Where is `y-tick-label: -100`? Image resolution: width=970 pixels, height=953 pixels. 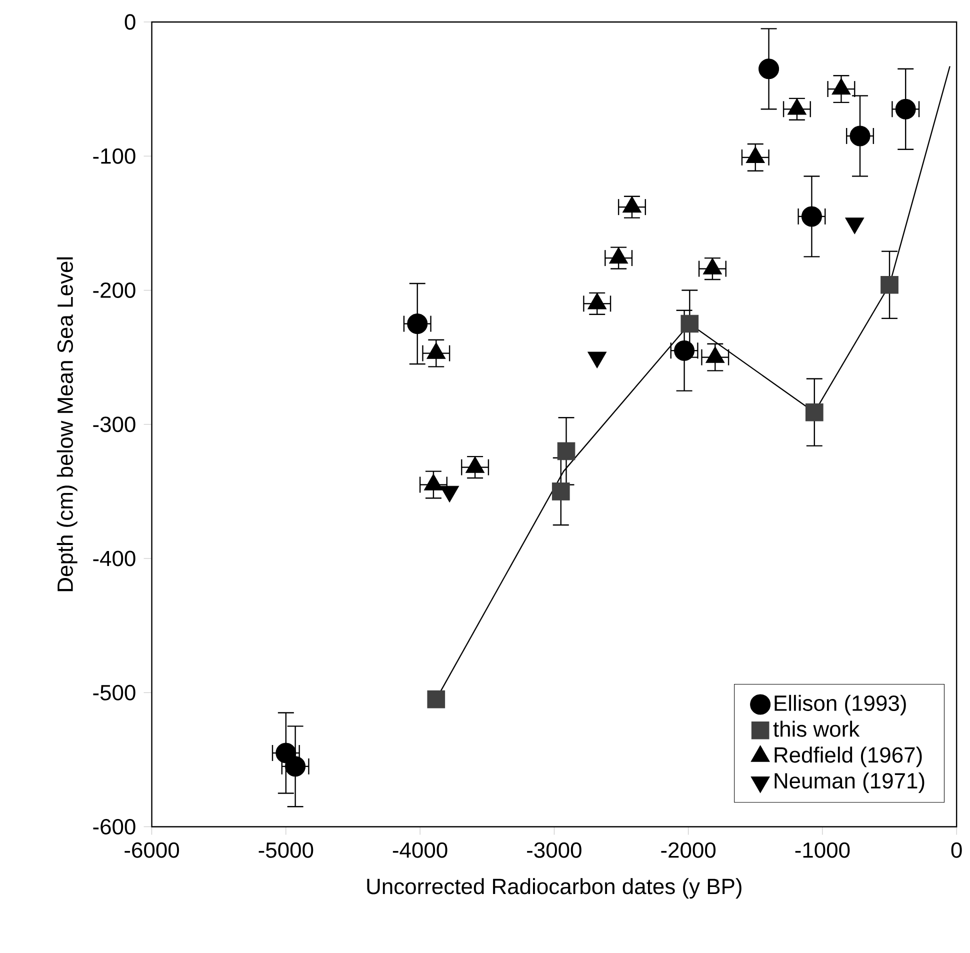 y-tick-label: -100 is located at coordinates (114, 156).